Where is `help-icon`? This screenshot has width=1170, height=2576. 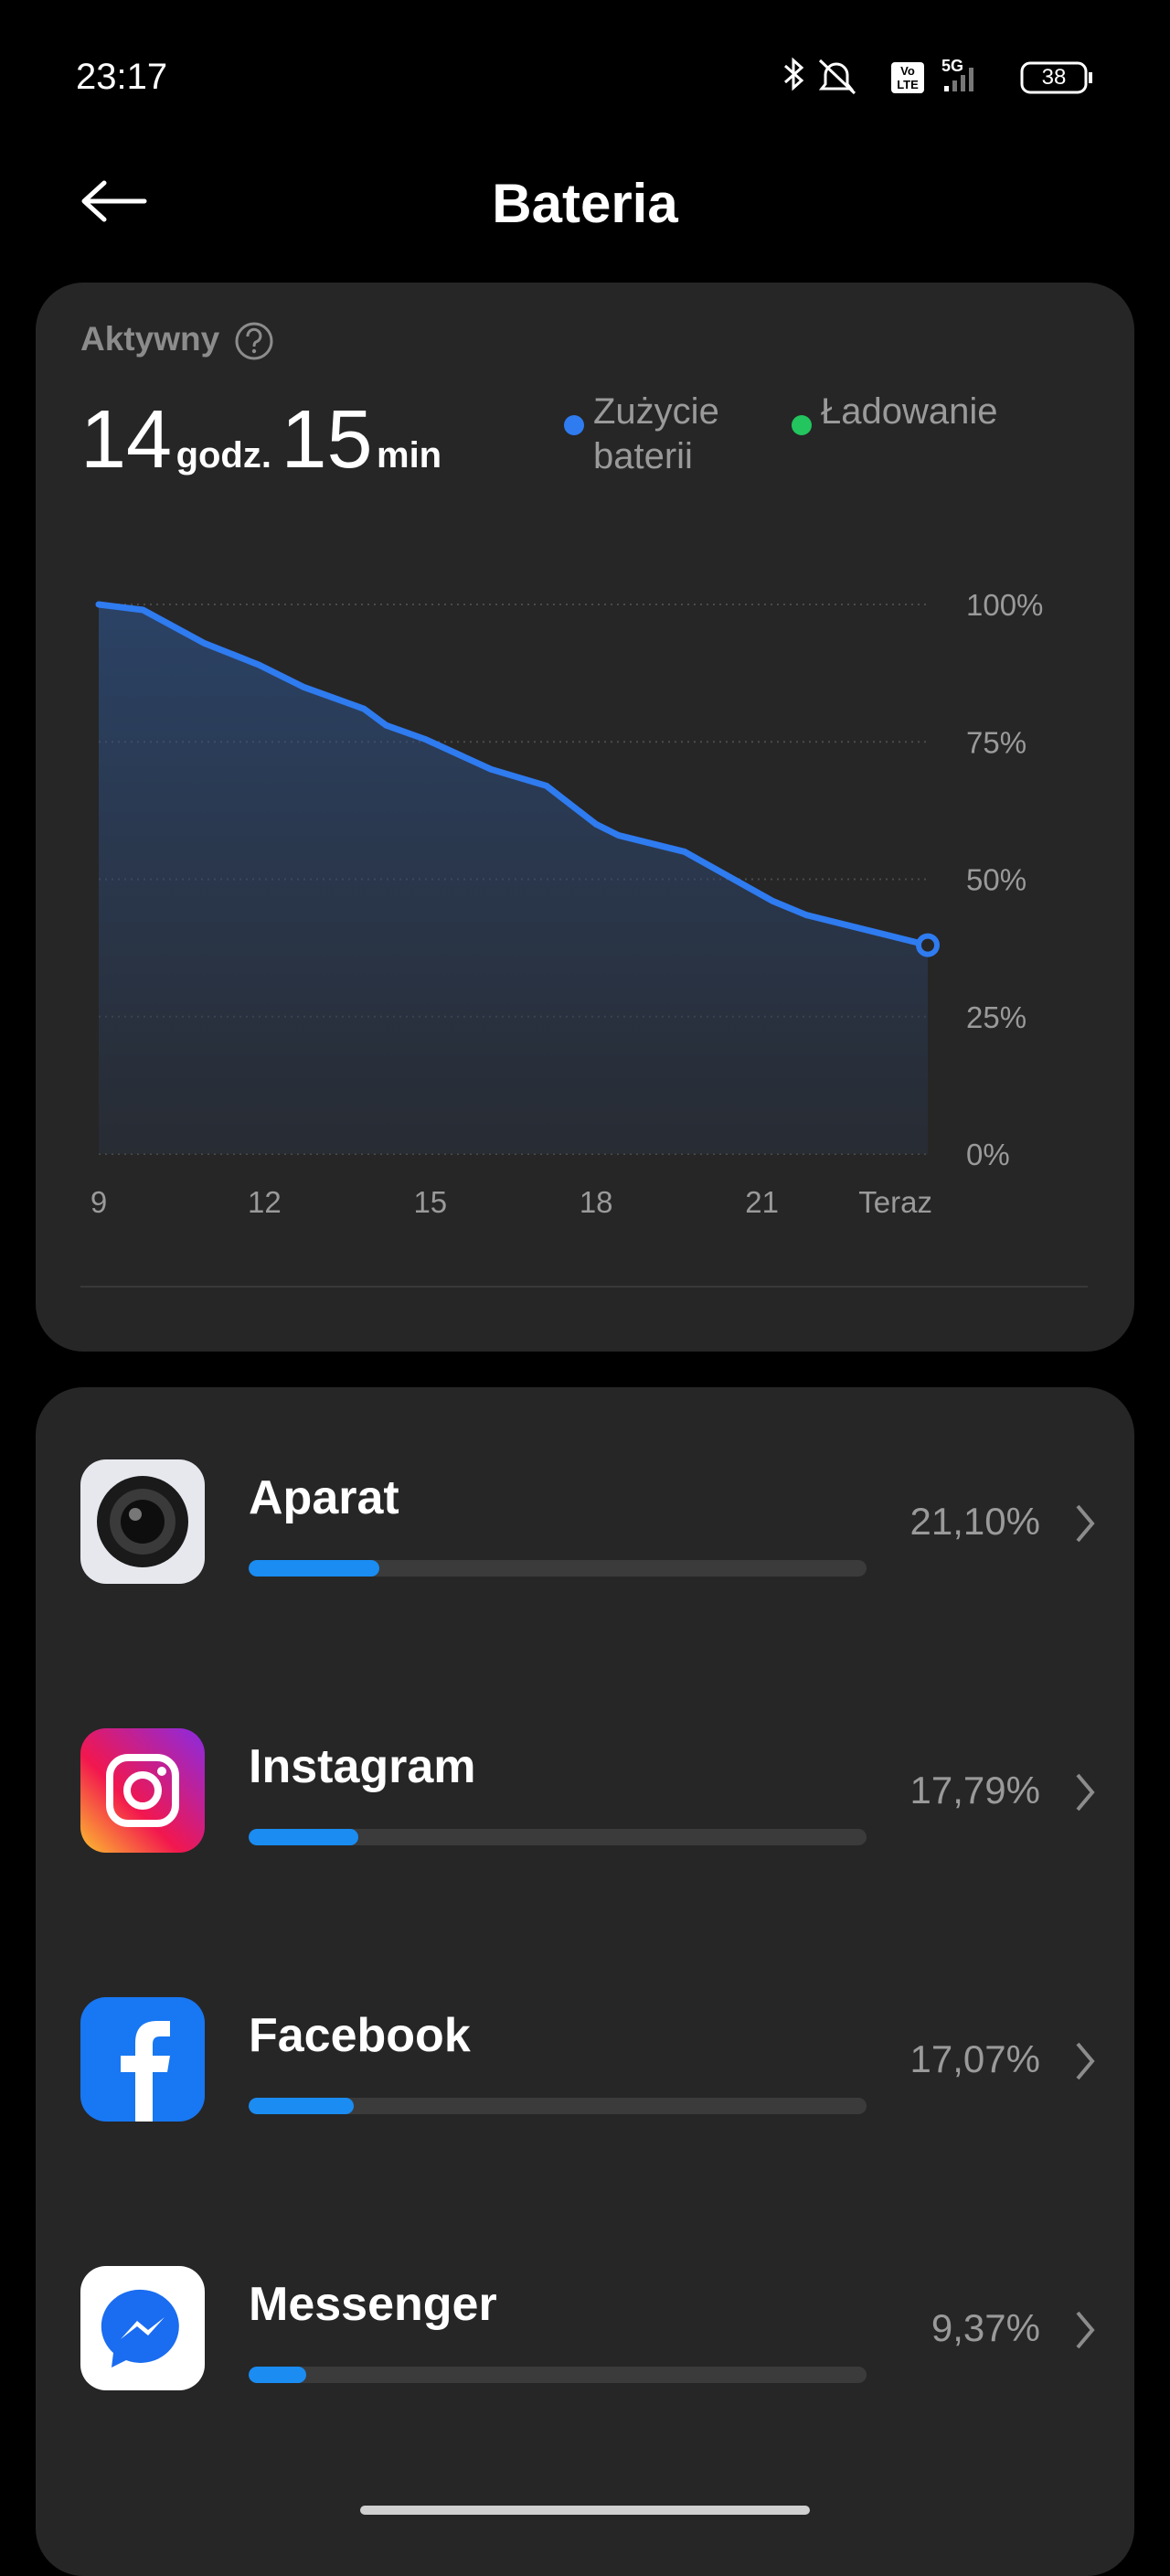
help-icon is located at coordinates (254, 341).